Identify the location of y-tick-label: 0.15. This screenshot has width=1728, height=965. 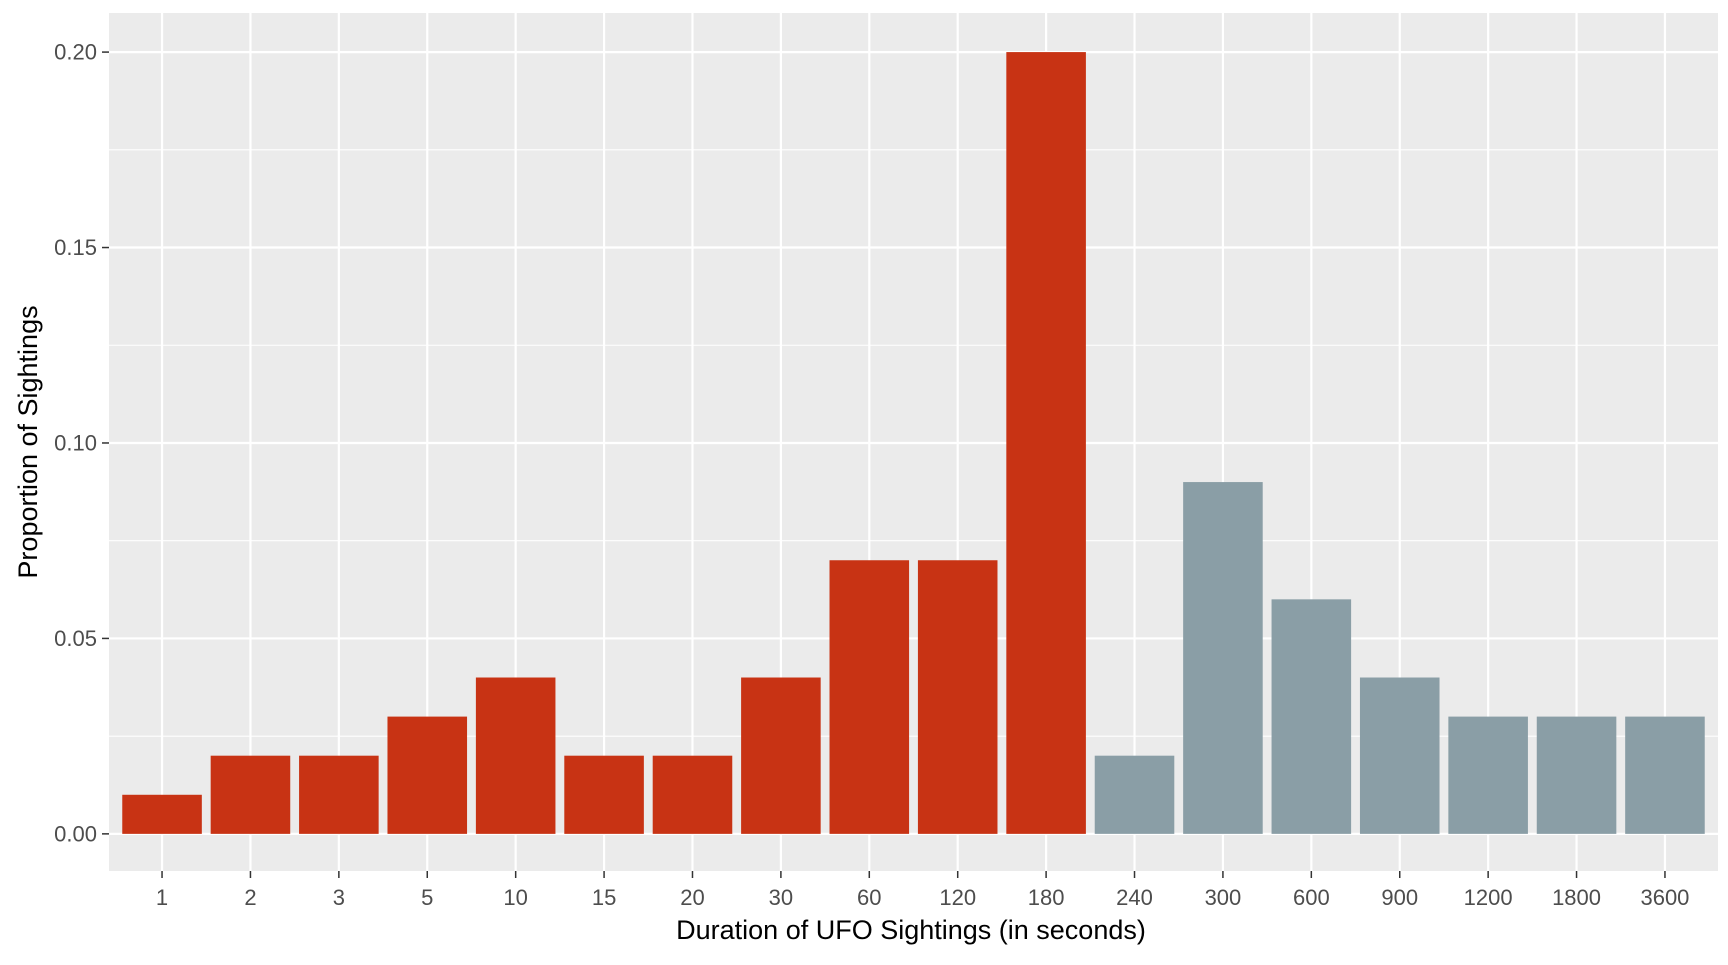
(75, 247).